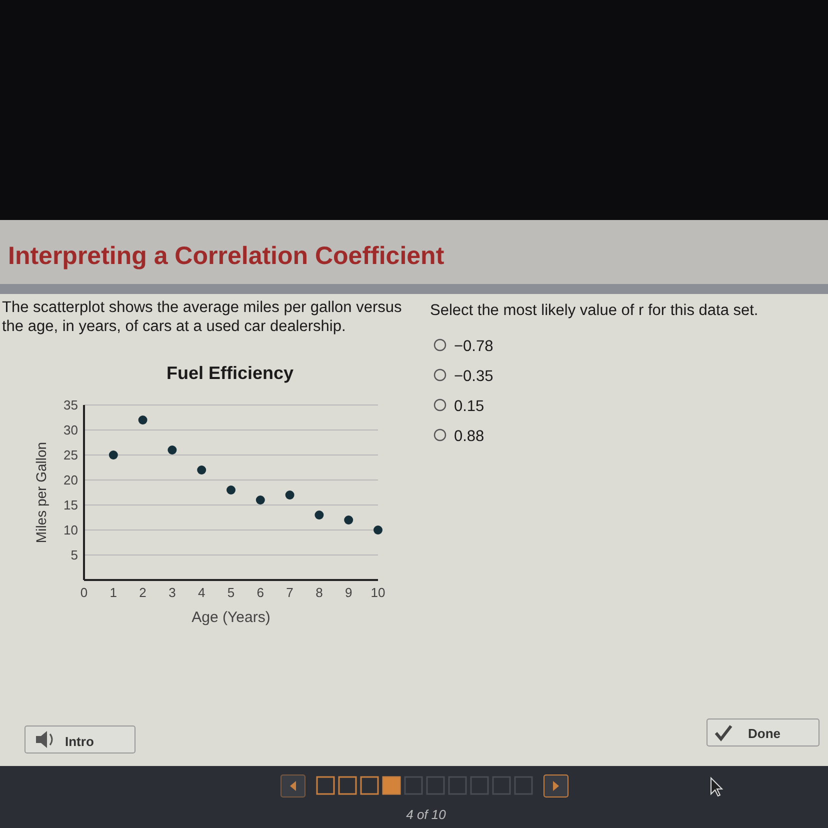  I want to click on text: Intro, so click(79, 741).